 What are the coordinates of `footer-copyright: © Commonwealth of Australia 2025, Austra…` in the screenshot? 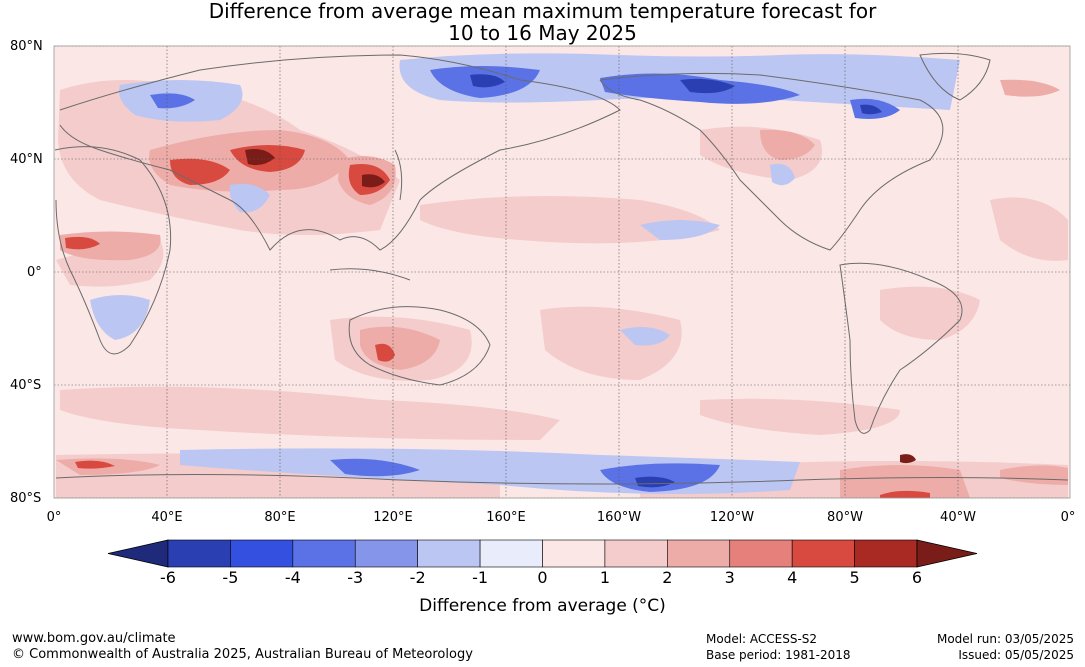 It's located at (242, 654).